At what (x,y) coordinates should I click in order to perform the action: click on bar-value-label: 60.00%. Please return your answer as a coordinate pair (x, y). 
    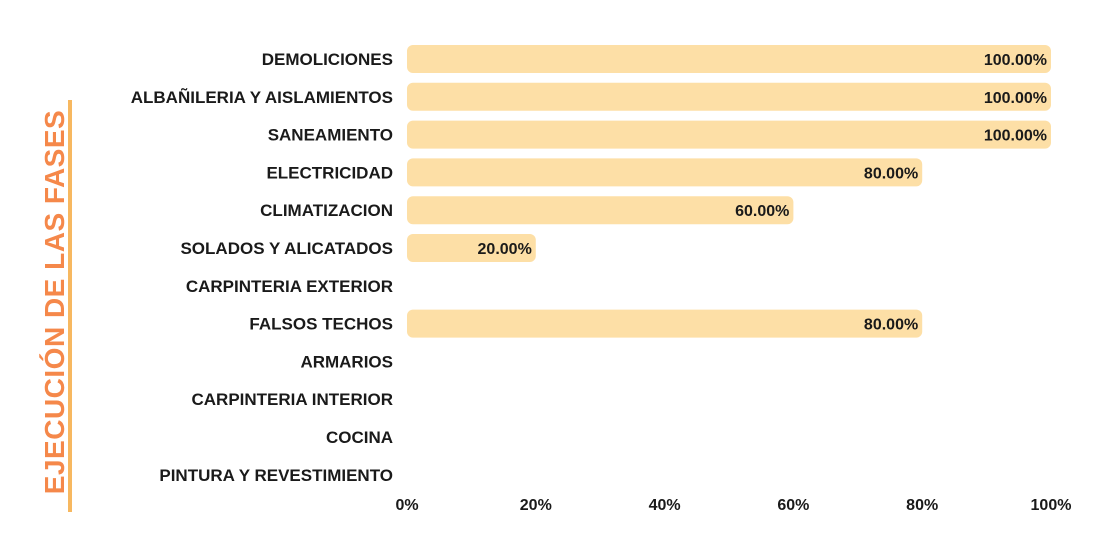
    Looking at the image, I should click on (762, 211).